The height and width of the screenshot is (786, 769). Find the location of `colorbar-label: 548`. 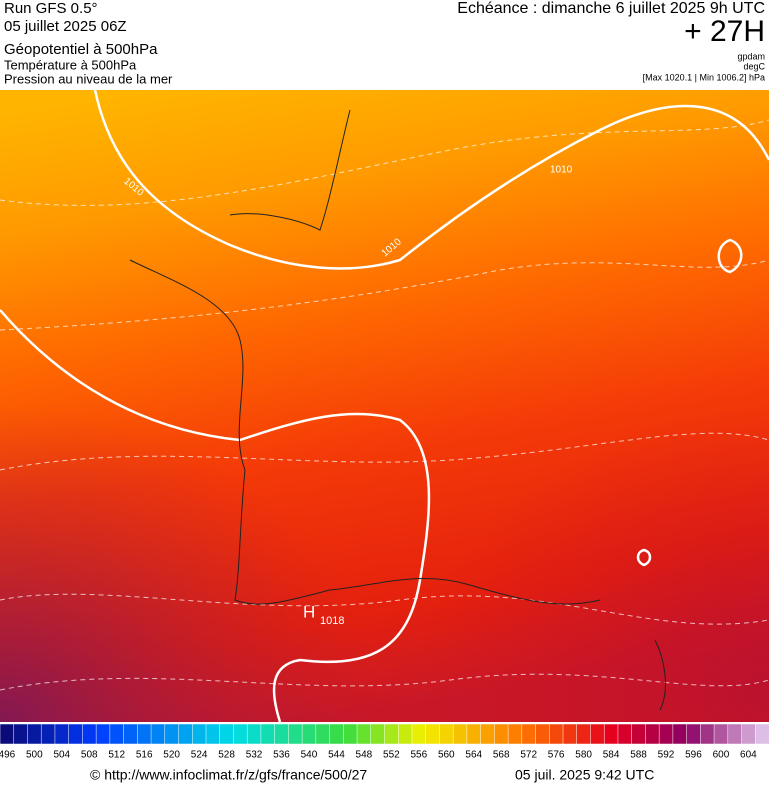

colorbar-label: 548 is located at coordinates (364, 755).